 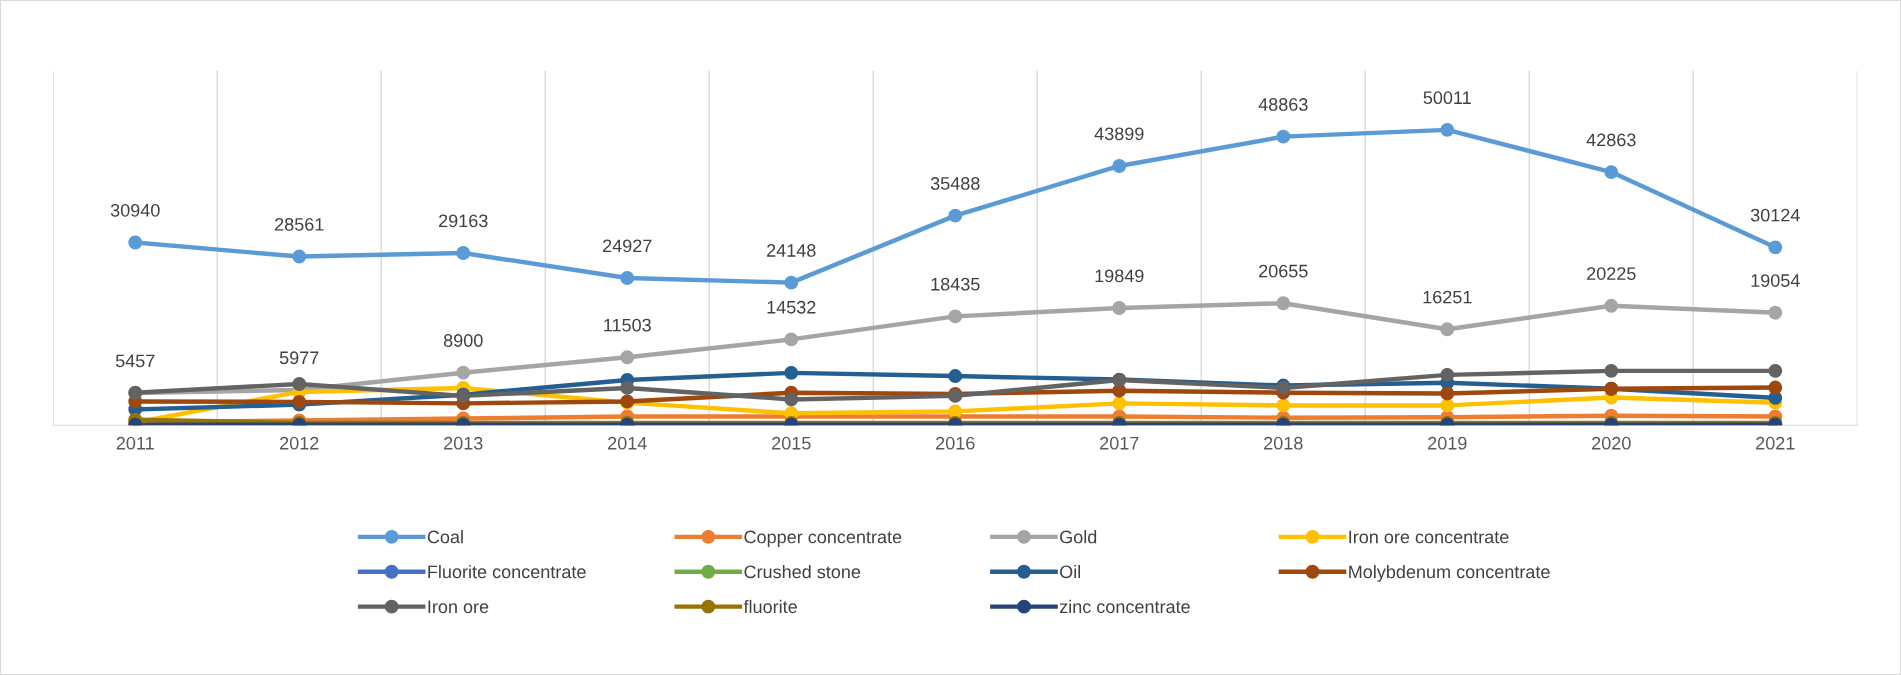 What do you see at coordinates (1119, 276) in the screenshot?
I see `data-label: 19849` at bounding box center [1119, 276].